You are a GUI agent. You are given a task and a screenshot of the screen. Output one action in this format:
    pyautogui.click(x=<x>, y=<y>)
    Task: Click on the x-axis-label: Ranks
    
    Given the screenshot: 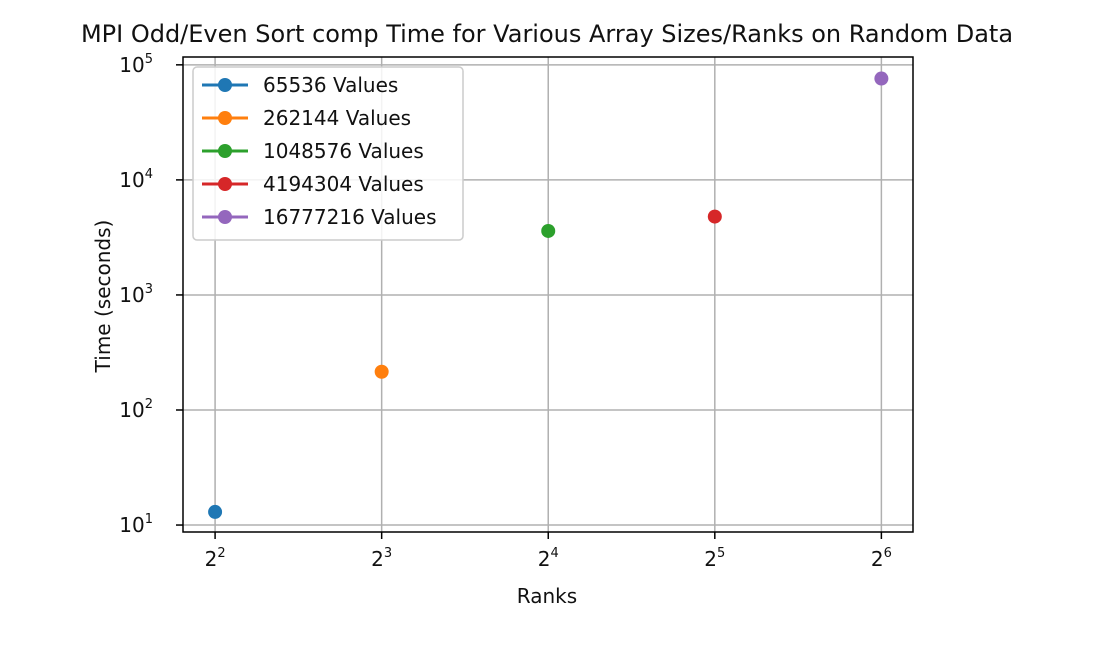 What is the action you would take?
    pyautogui.click(x=547, y=596)
    